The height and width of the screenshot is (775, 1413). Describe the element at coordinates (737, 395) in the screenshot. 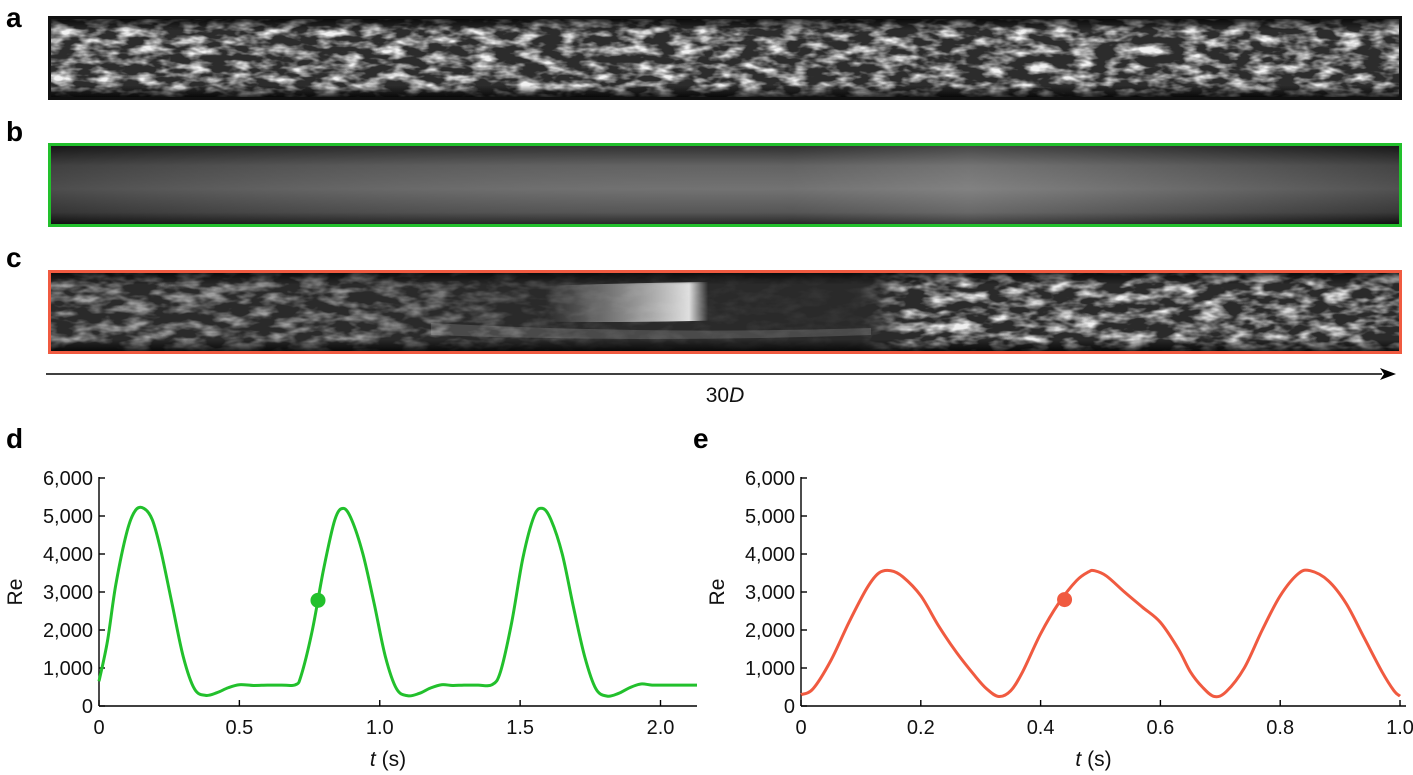

I see `length-unit-italic: D` at that location.